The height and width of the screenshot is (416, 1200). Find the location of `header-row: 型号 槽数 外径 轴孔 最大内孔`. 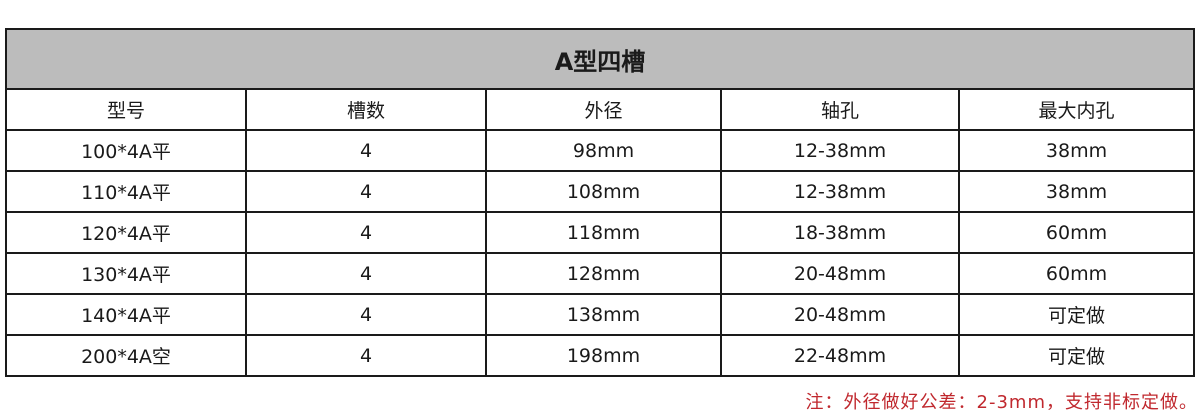

header-row: 型号 槽数 外径 轴孔 最大内孔 is located at coordinates (600, 109).